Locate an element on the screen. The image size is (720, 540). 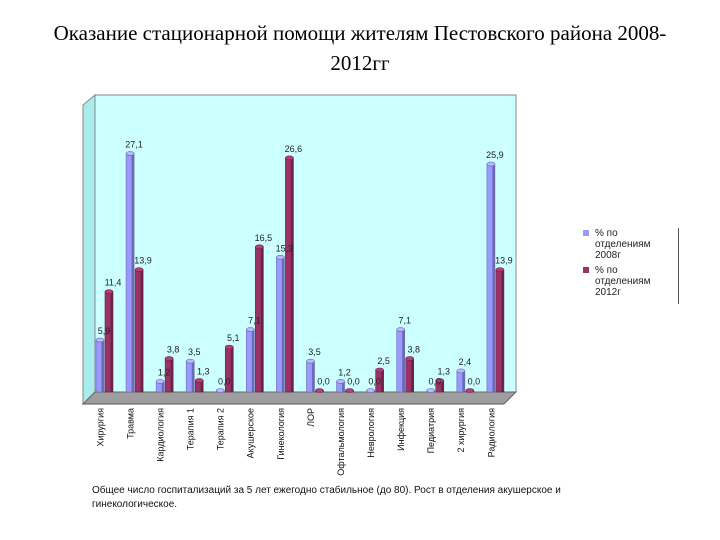
data-label-2012-9: 0,0 is located at coordinates (353, 382).